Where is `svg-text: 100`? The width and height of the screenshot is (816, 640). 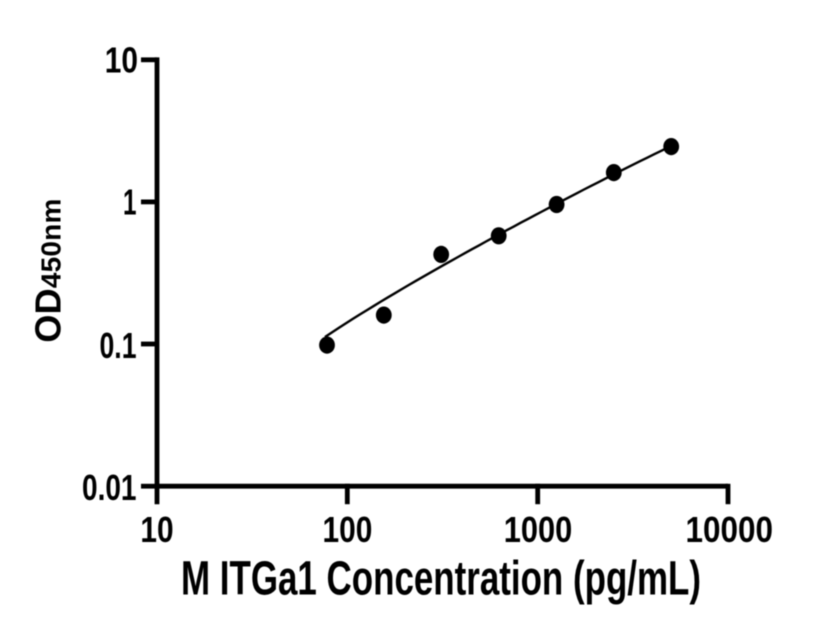
svg-text: 100 is located at coordinates (348, 529).